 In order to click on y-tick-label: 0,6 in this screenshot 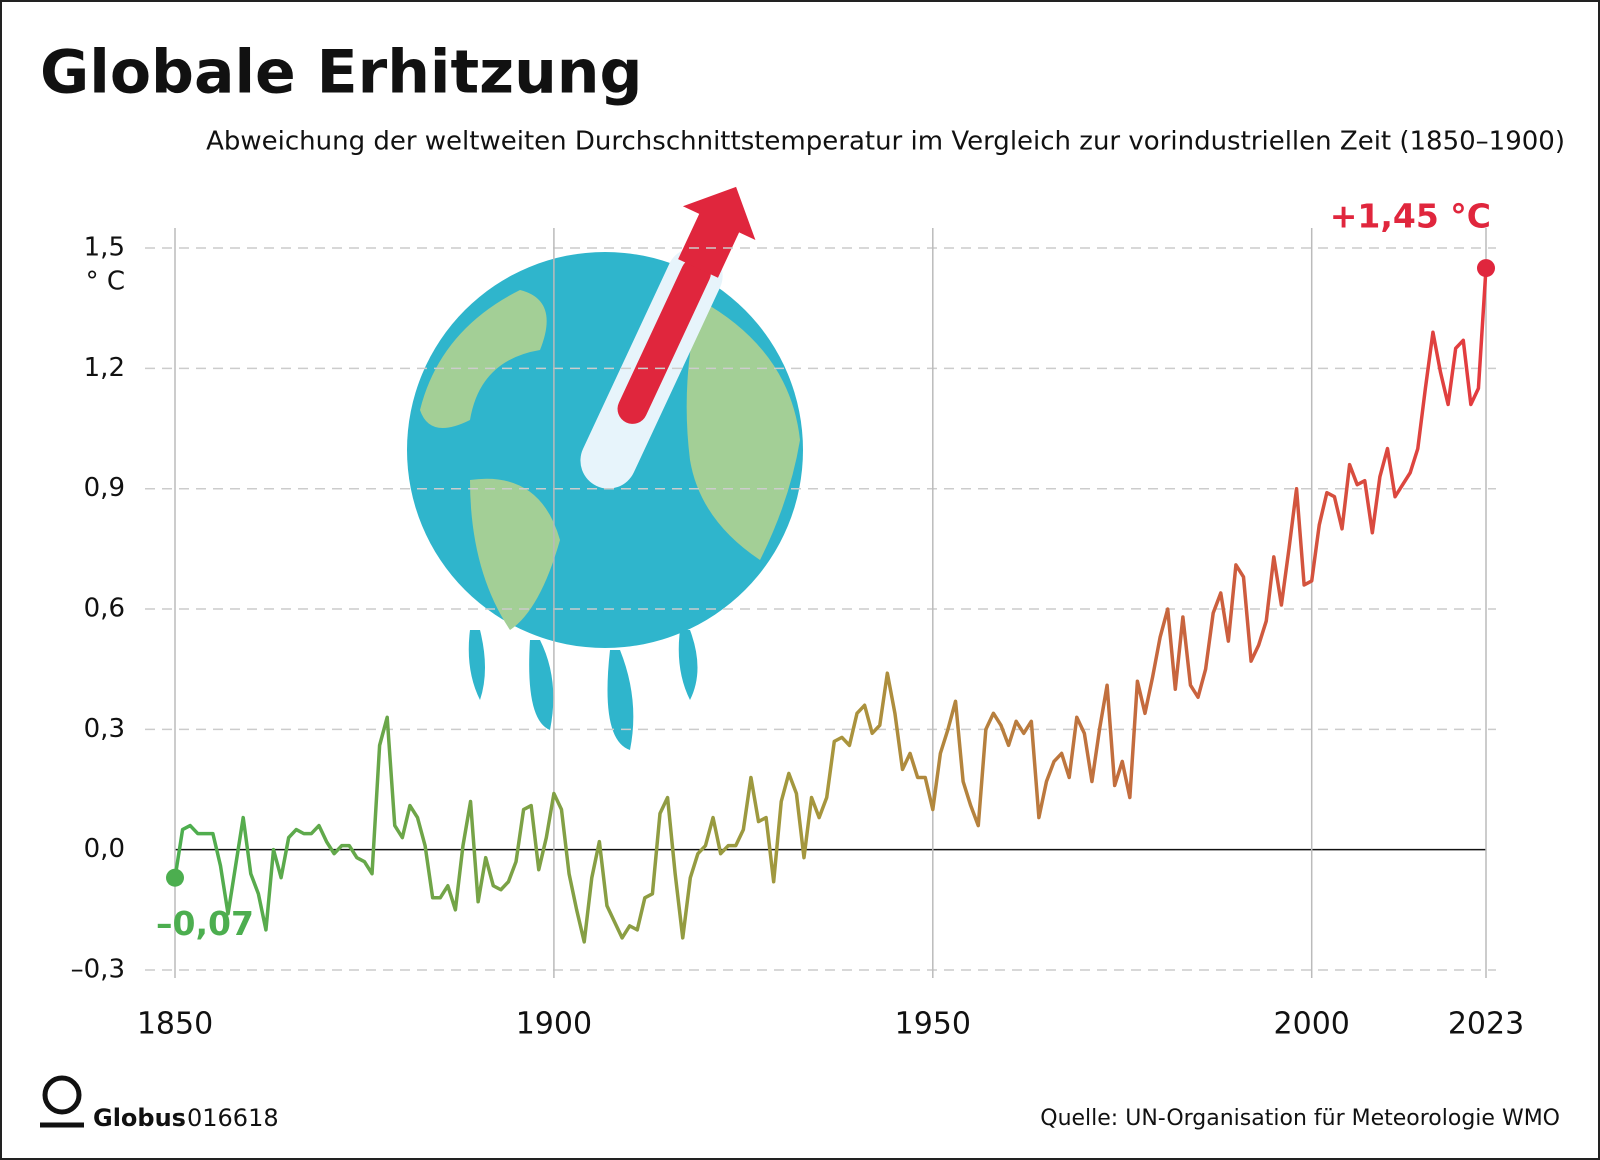, I will do `click(104, 609)`.